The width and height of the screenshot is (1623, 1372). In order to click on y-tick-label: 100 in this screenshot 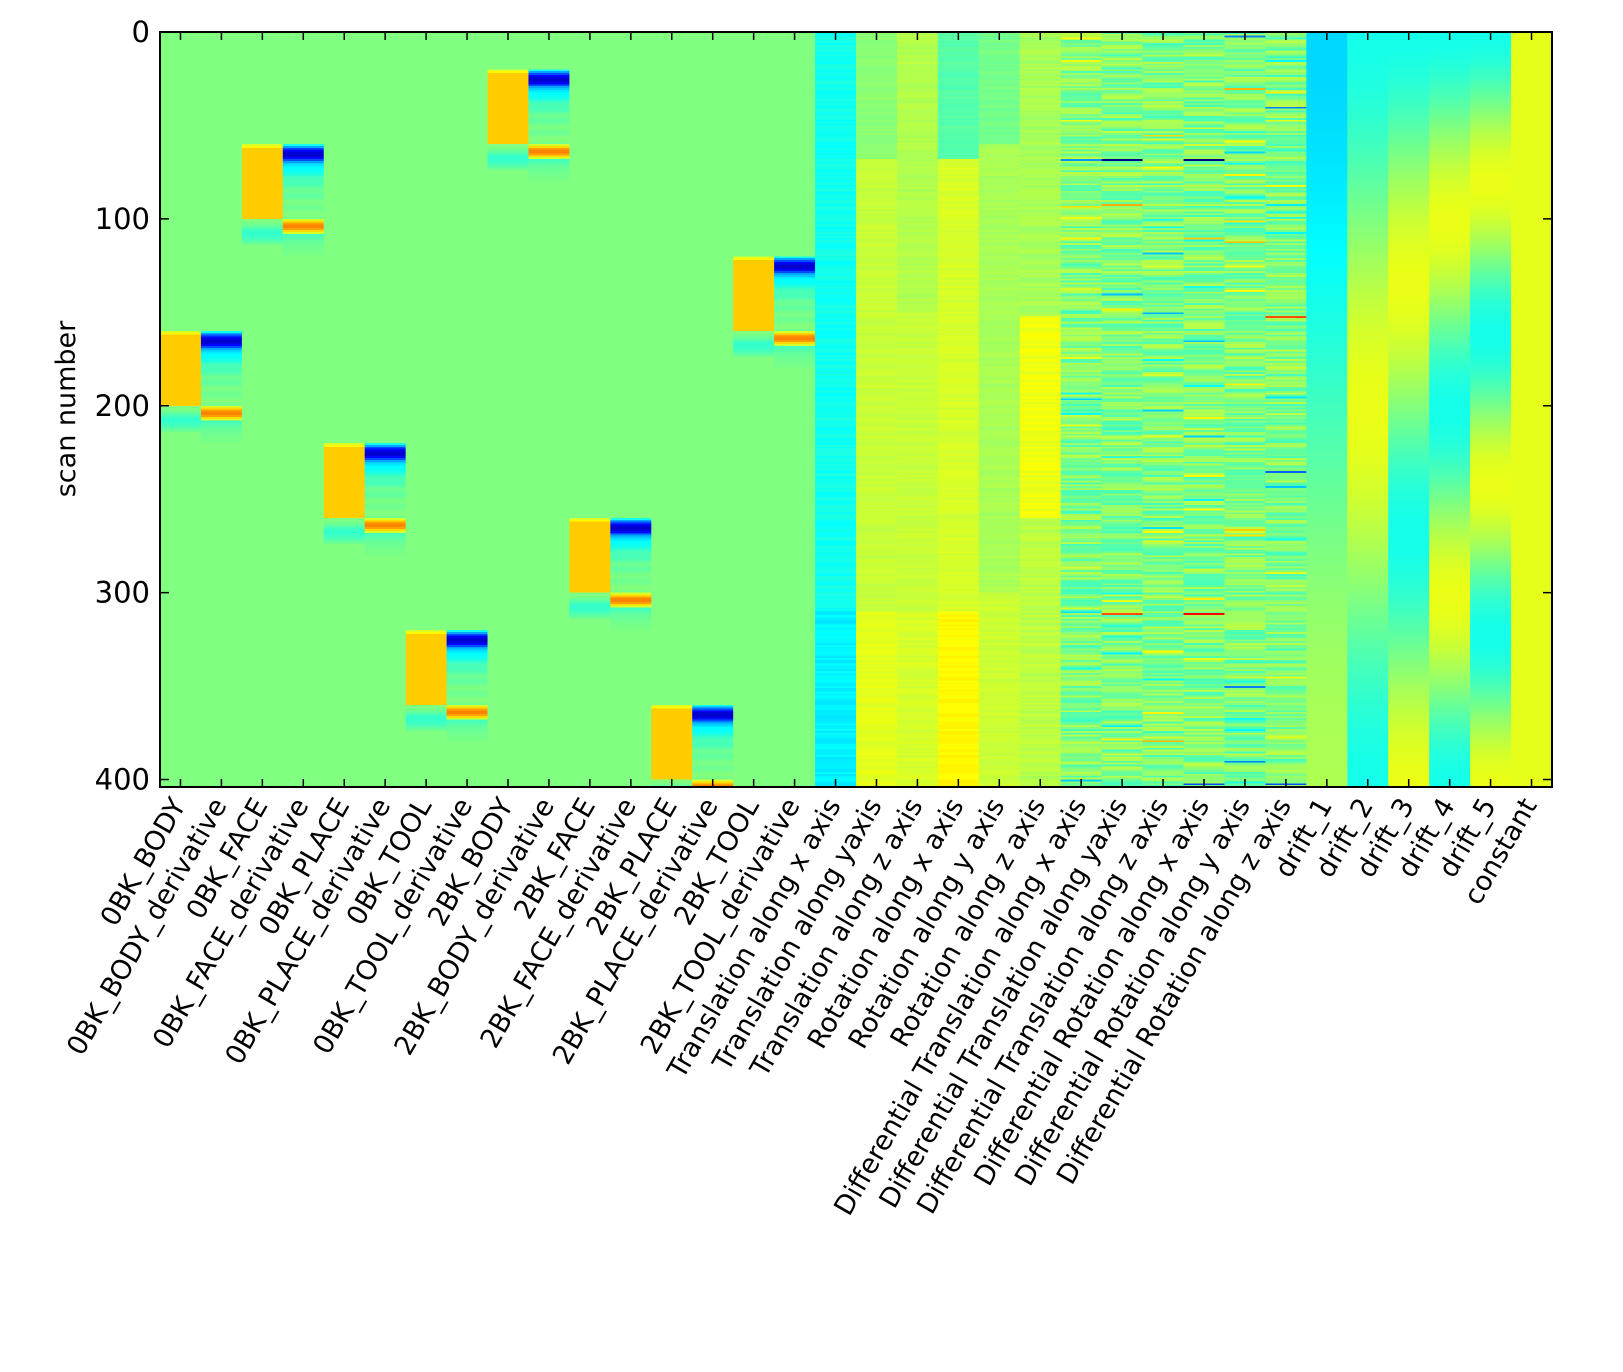, I will do `click(122, 219)`.